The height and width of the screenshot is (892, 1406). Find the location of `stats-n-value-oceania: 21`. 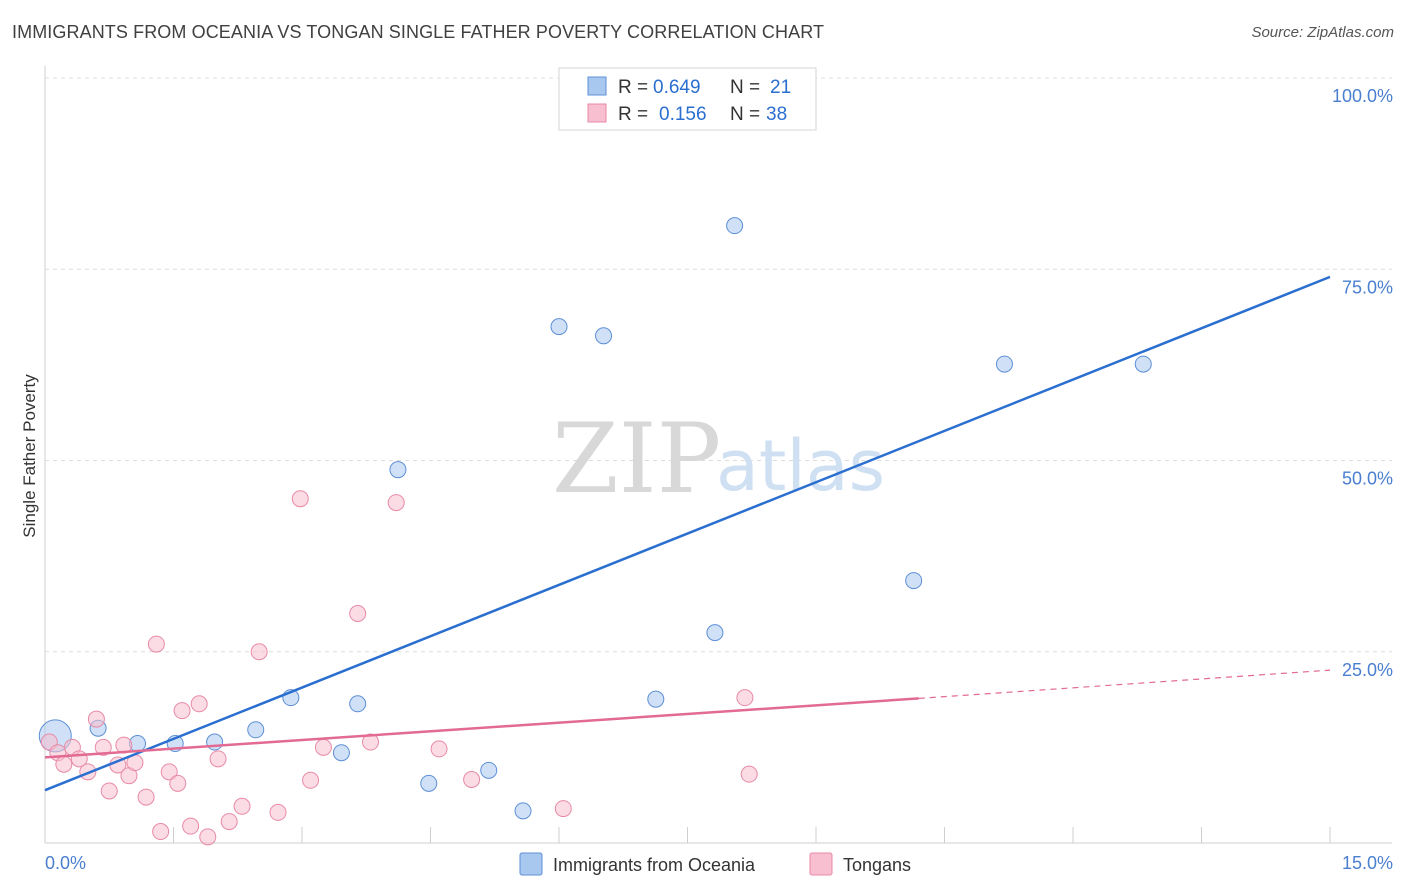

stats-n-value-oceania: 21 is located at coordinates (780, 87).